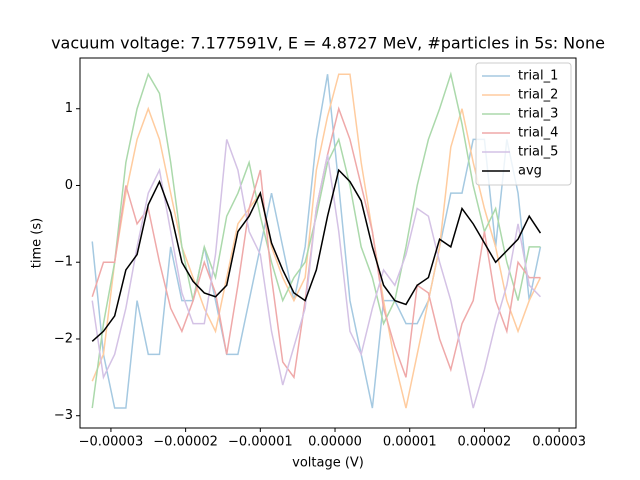 The width and height of the screenshot is (640, 480). I want to click on y-tick-label: −2, so click(63, 338).